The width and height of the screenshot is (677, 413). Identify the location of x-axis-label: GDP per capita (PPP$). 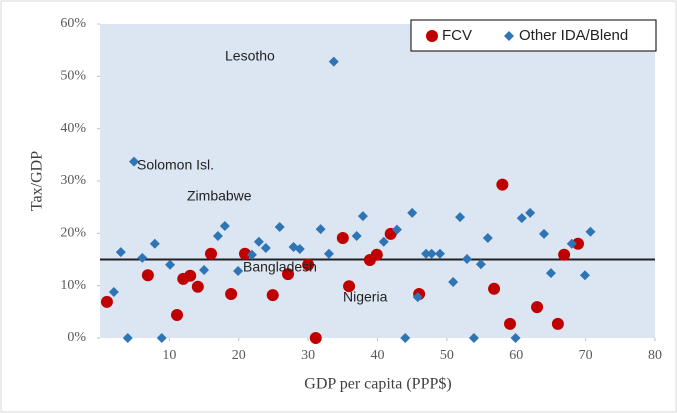
(377, 384).